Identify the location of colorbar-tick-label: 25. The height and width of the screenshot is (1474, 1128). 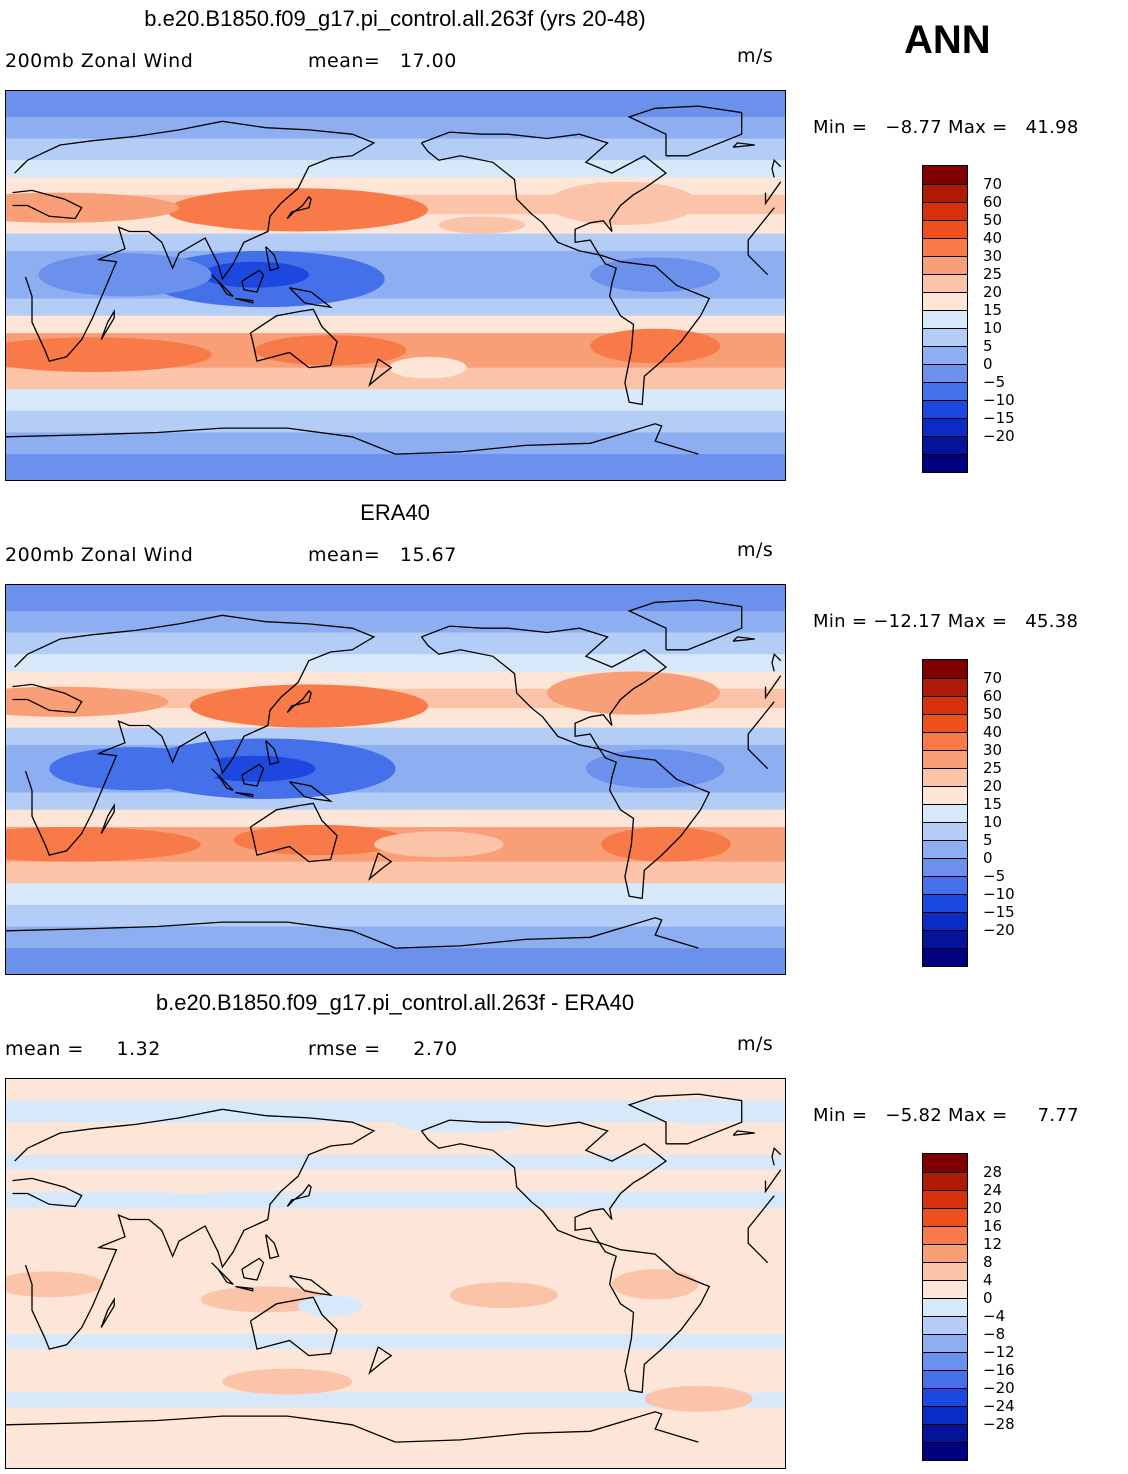
(993, 768).